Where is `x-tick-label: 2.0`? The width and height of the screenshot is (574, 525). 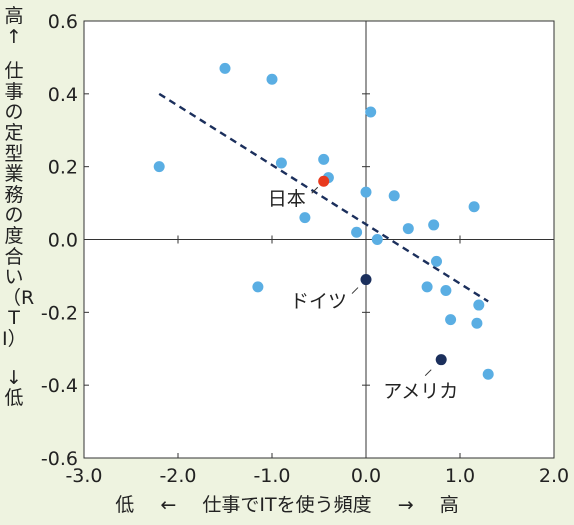
x-tick-label: 2.0 is located at coordinates (554, 476).